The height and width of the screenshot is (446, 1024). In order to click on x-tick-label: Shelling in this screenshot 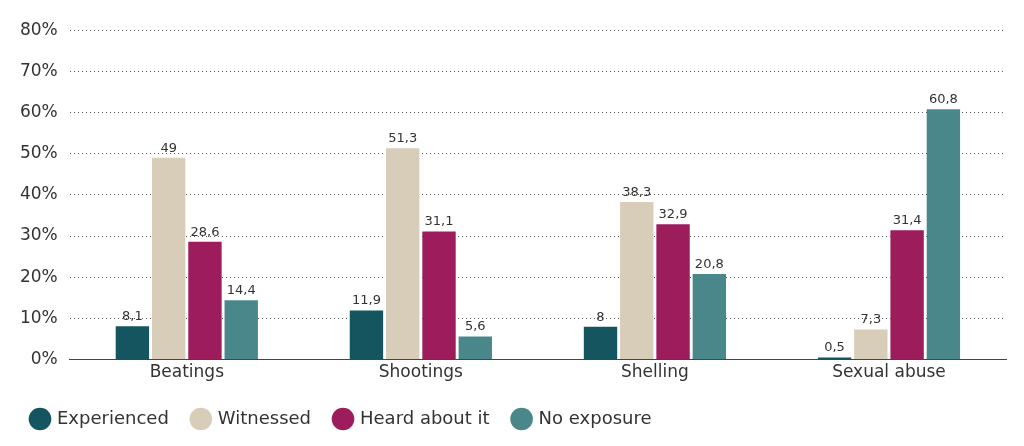, I will do `click(655, 371)`.